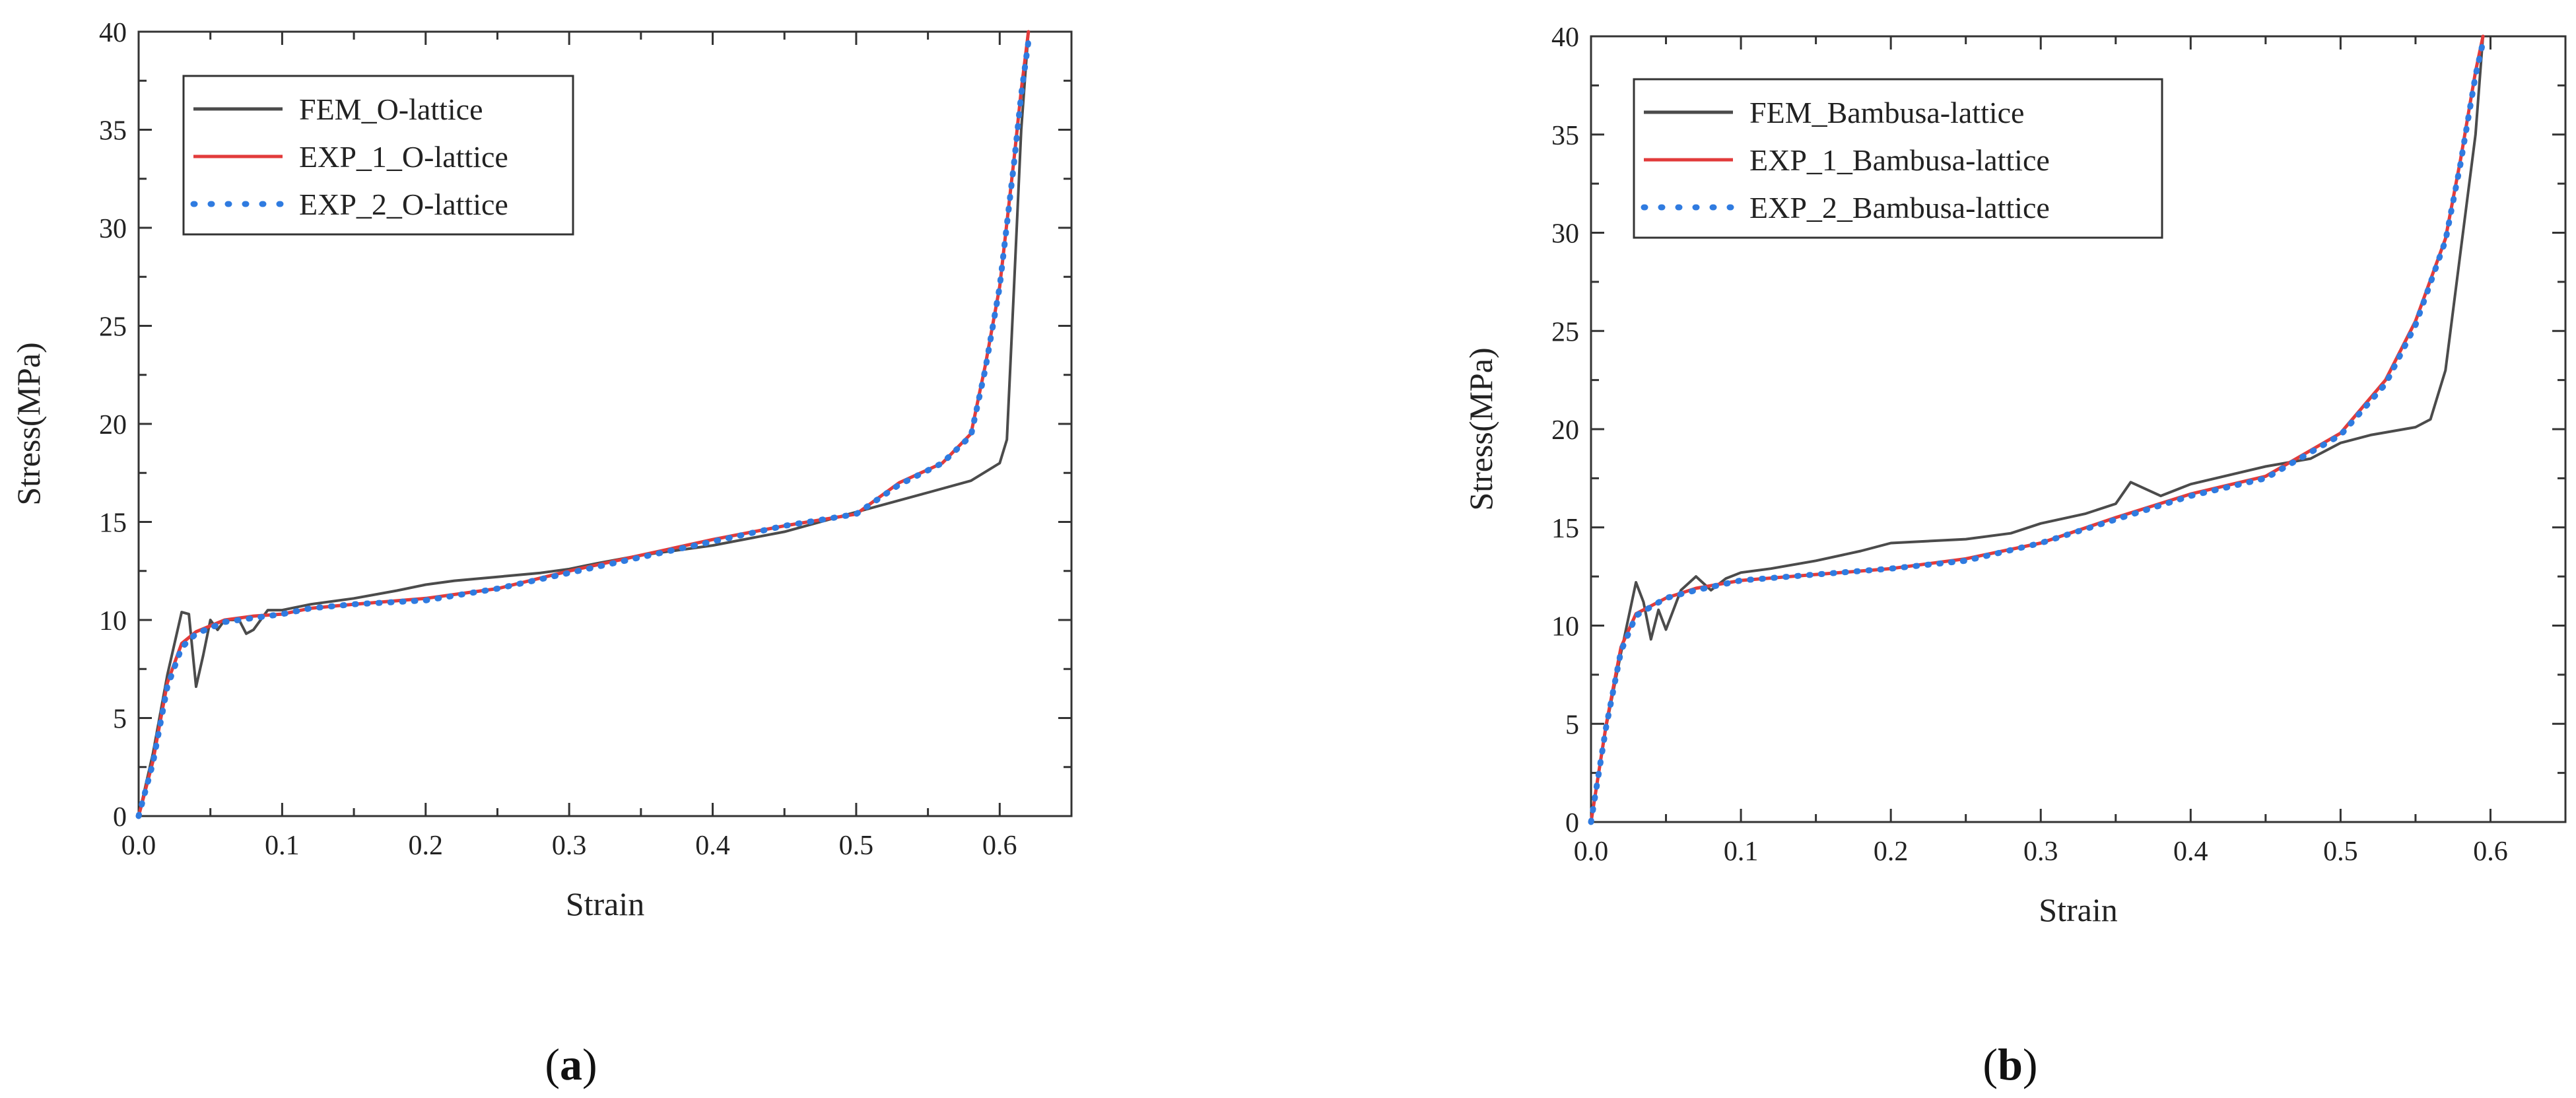 The height and width of the screenshot is (1098, 2576). Describe the element at coordinates (2010, 1064) in the screenshot. I see `panel-label: (b)` at that location.